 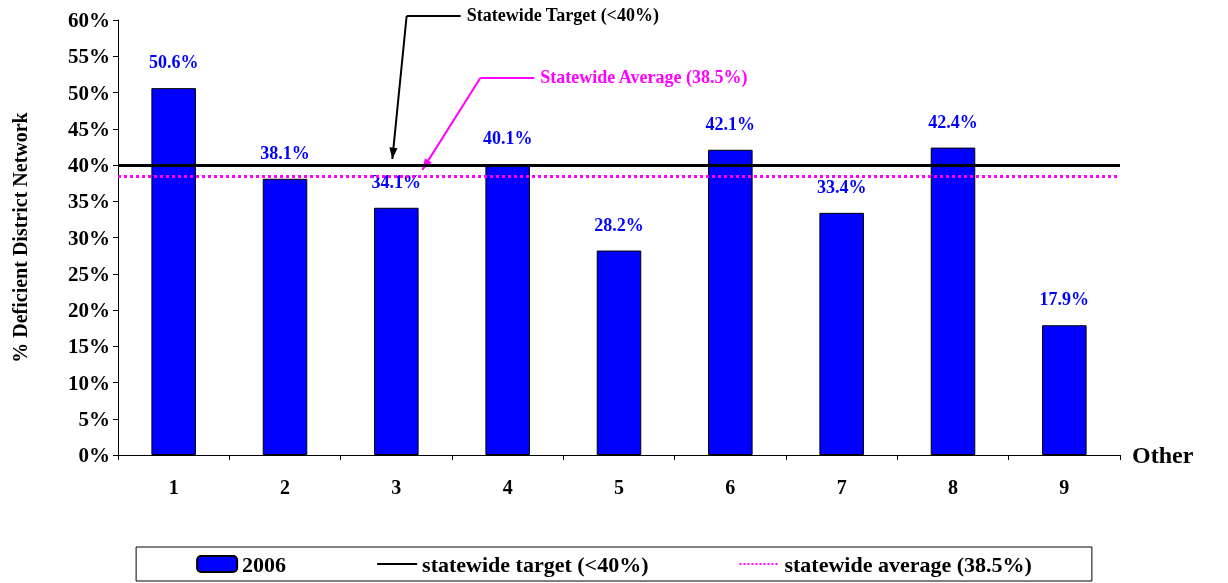 What do you see at coordinates (89, 310) in the screenshot?
I see `y-tick-label: 20%` at bounding box center [89, 310].